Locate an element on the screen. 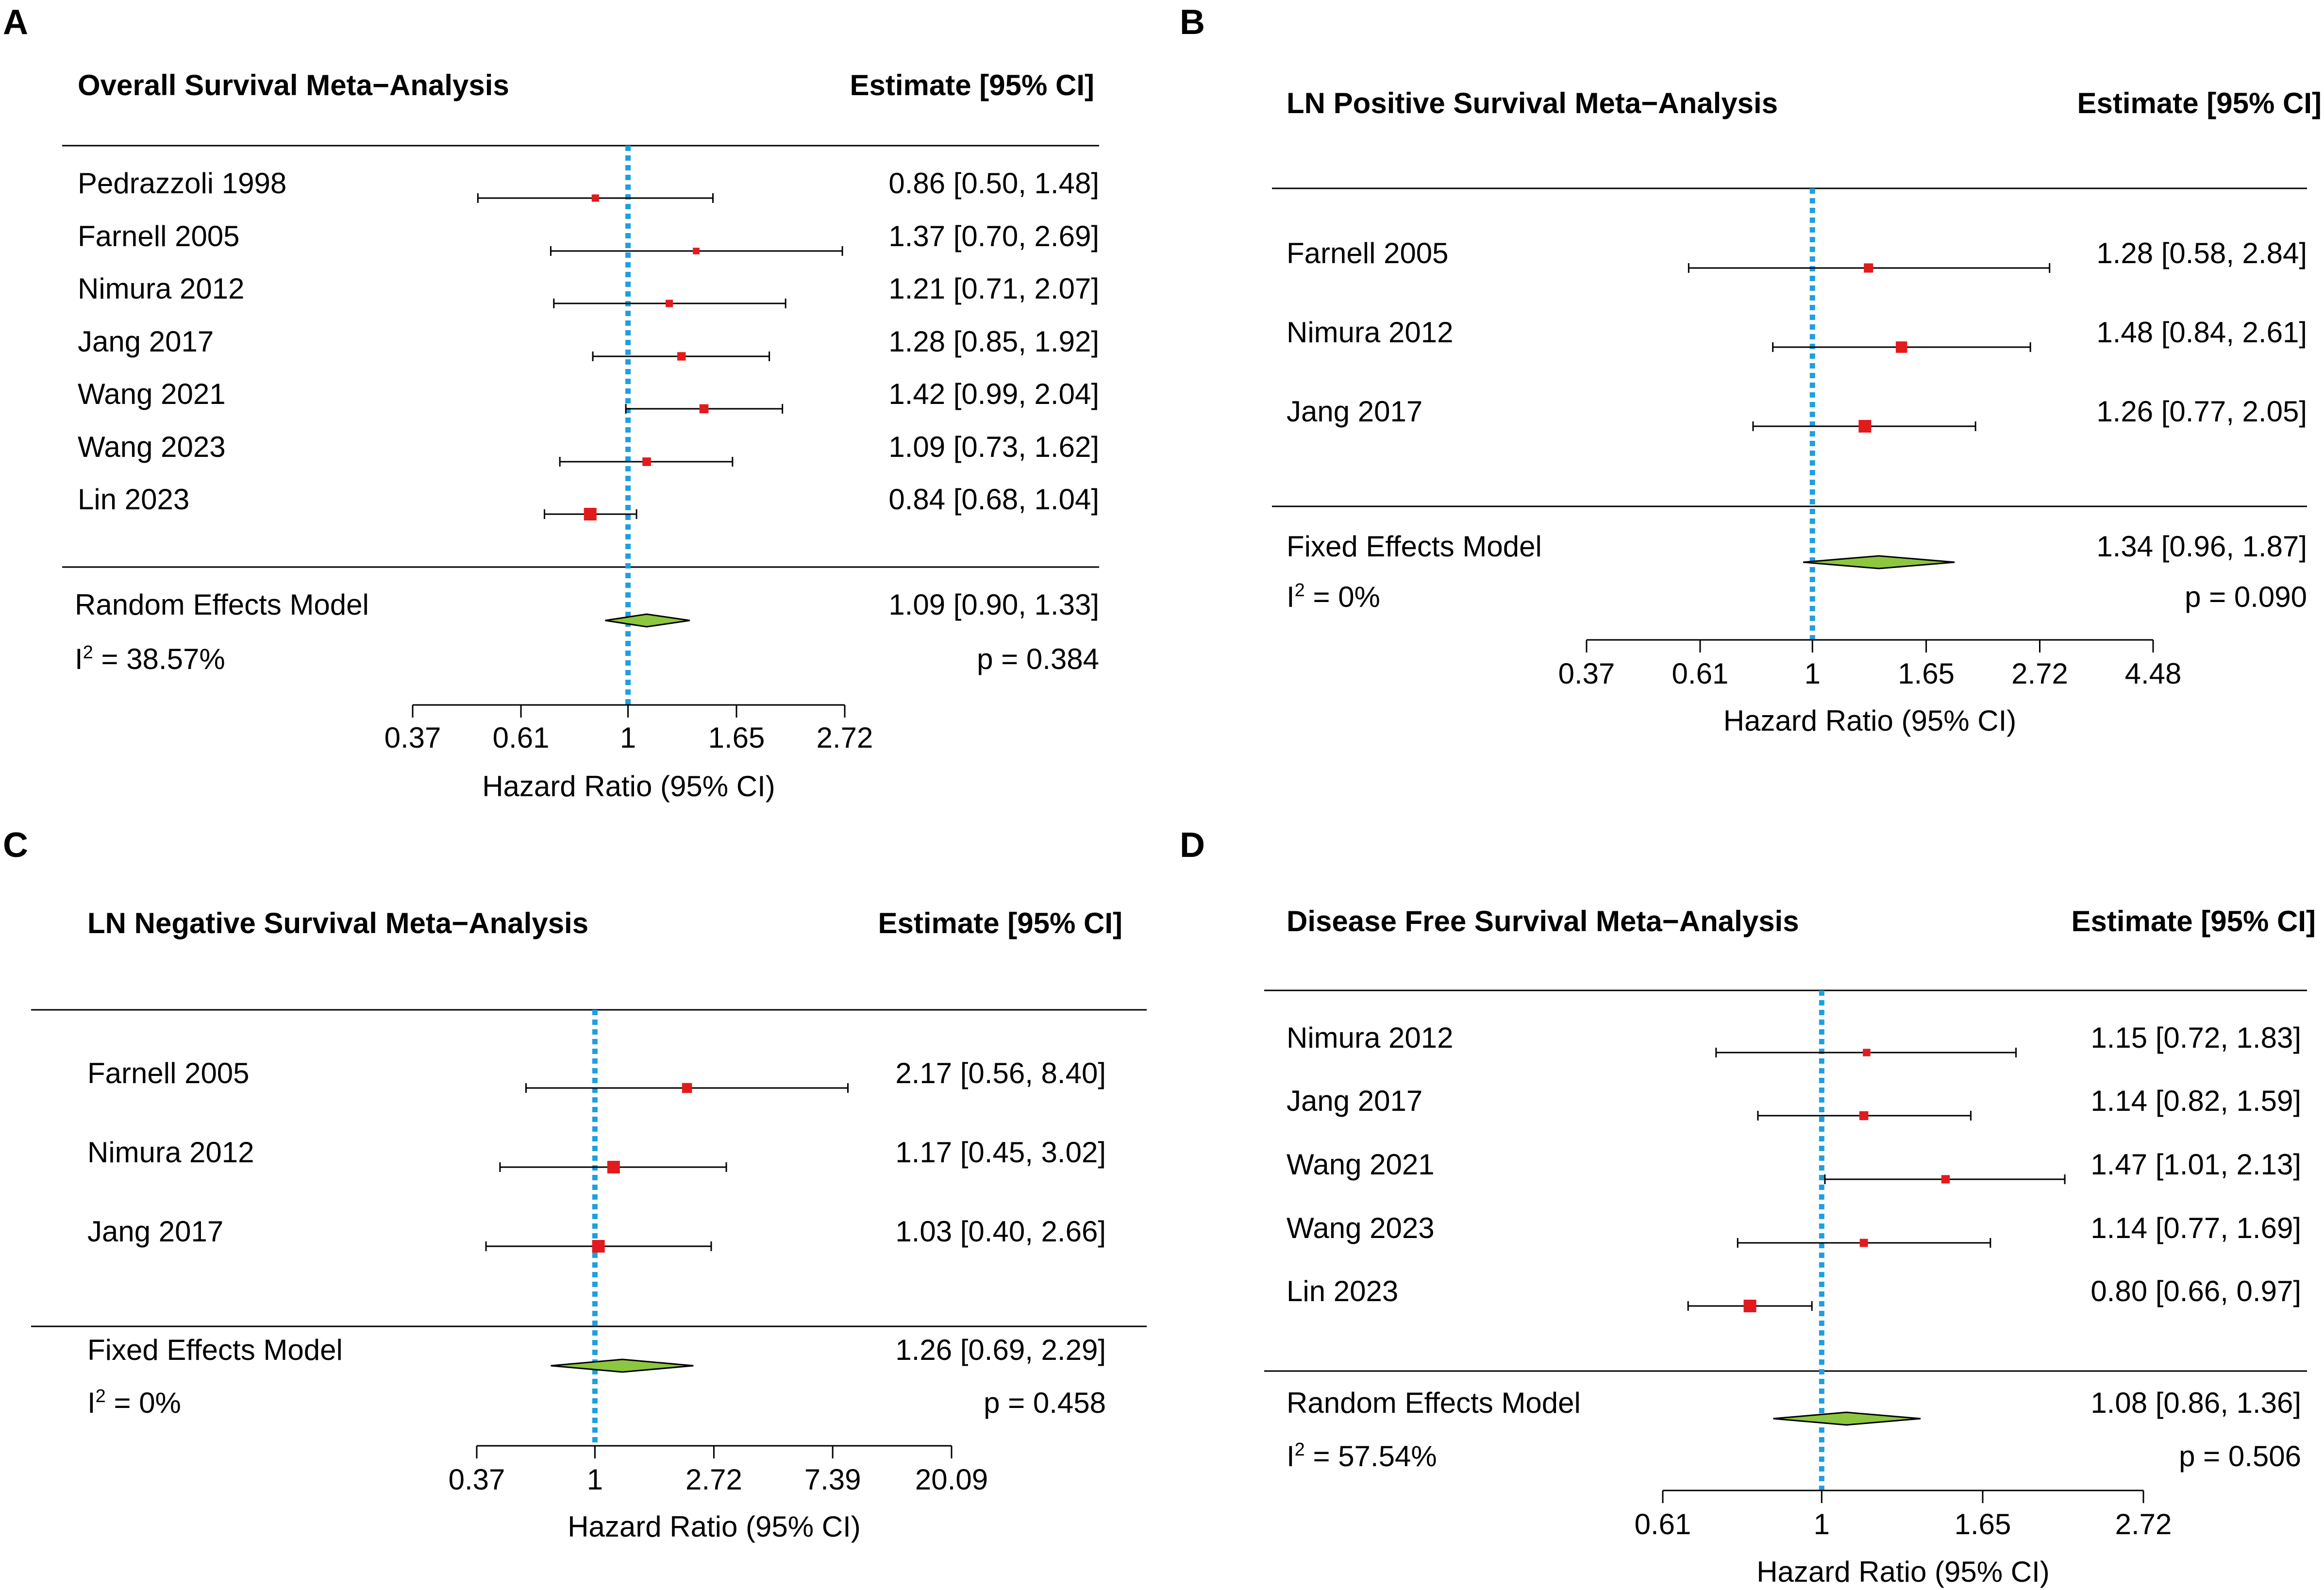 The height and width of the screenshot is (1590, 2324). study-estimate: 1.21 [0.71, 2.07] is located at coordinates (994, 289).